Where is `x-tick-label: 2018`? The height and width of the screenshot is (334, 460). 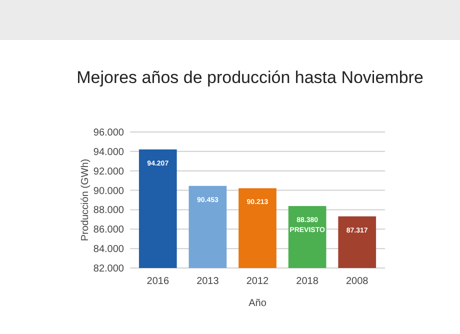 x-tick-label: 2018 is located at coordinates (307, 281).